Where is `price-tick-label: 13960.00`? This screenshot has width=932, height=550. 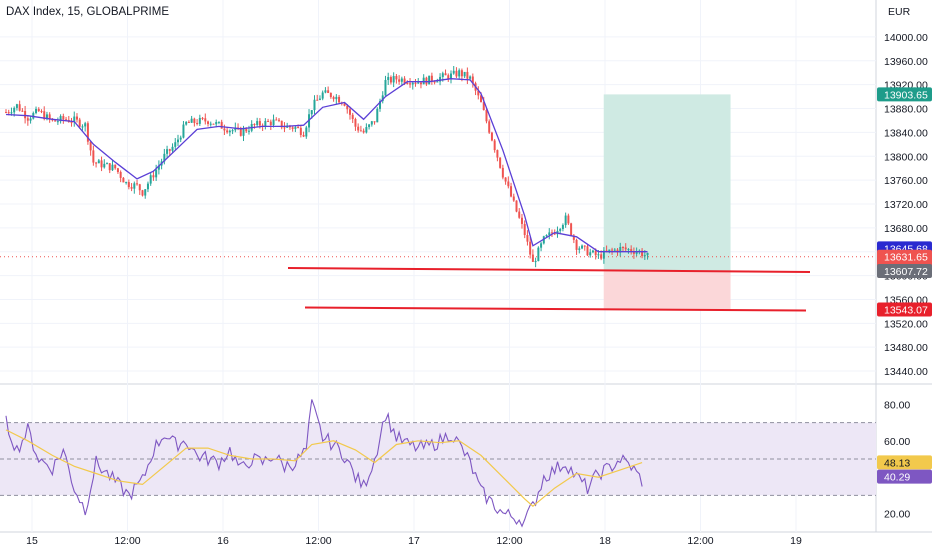
price-tick-label: 13960.00 is located at coordinates (906, 62).